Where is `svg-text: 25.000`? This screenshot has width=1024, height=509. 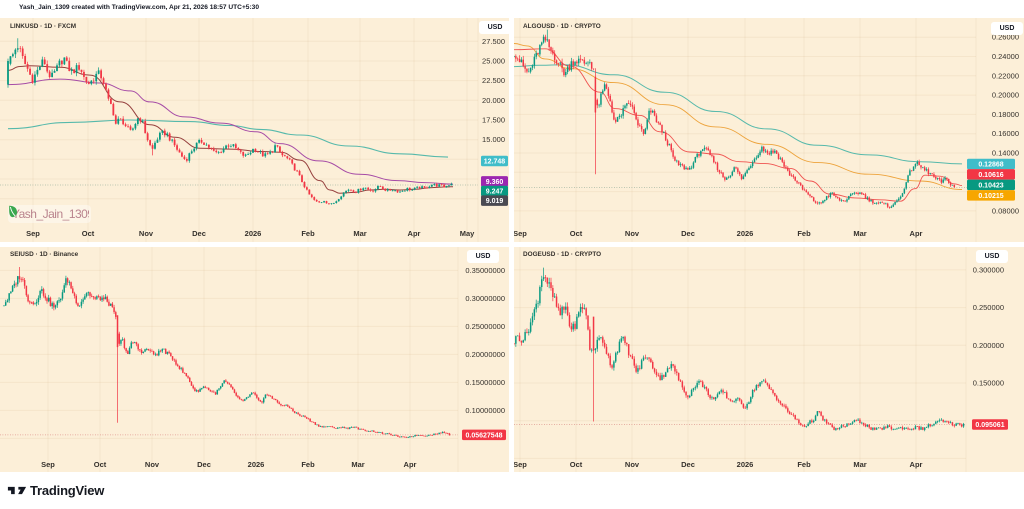 svg-text: 25.000 is located at coordinates (493, 60).